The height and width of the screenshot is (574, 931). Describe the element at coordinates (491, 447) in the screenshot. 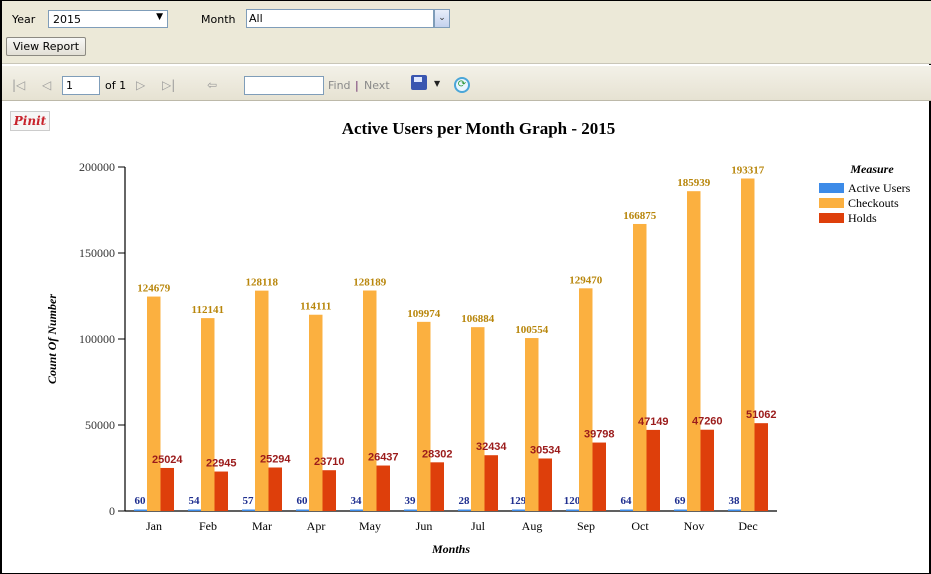

I see `data-label: 32434` at that location.